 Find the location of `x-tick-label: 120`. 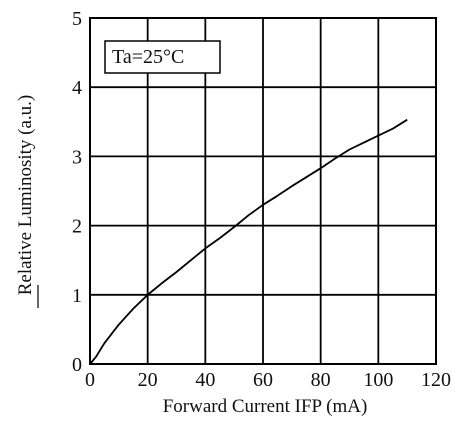

x-tick-label: 120 is located at coordinates (436, 380).